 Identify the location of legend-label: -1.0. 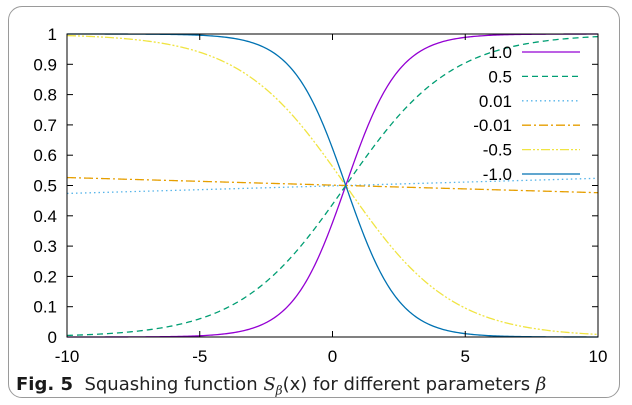
(497, 174).